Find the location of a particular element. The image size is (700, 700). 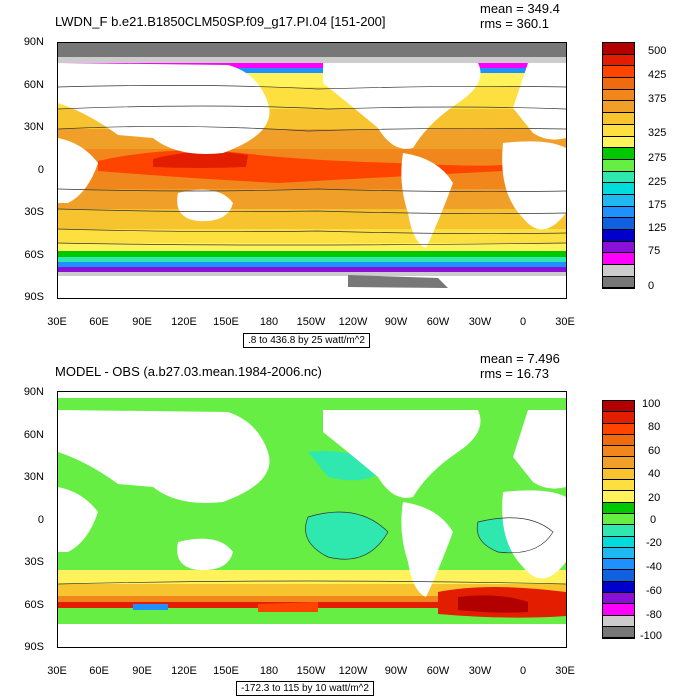

panel1-colorbar-label: 325 is located at coordinates (657, 133).